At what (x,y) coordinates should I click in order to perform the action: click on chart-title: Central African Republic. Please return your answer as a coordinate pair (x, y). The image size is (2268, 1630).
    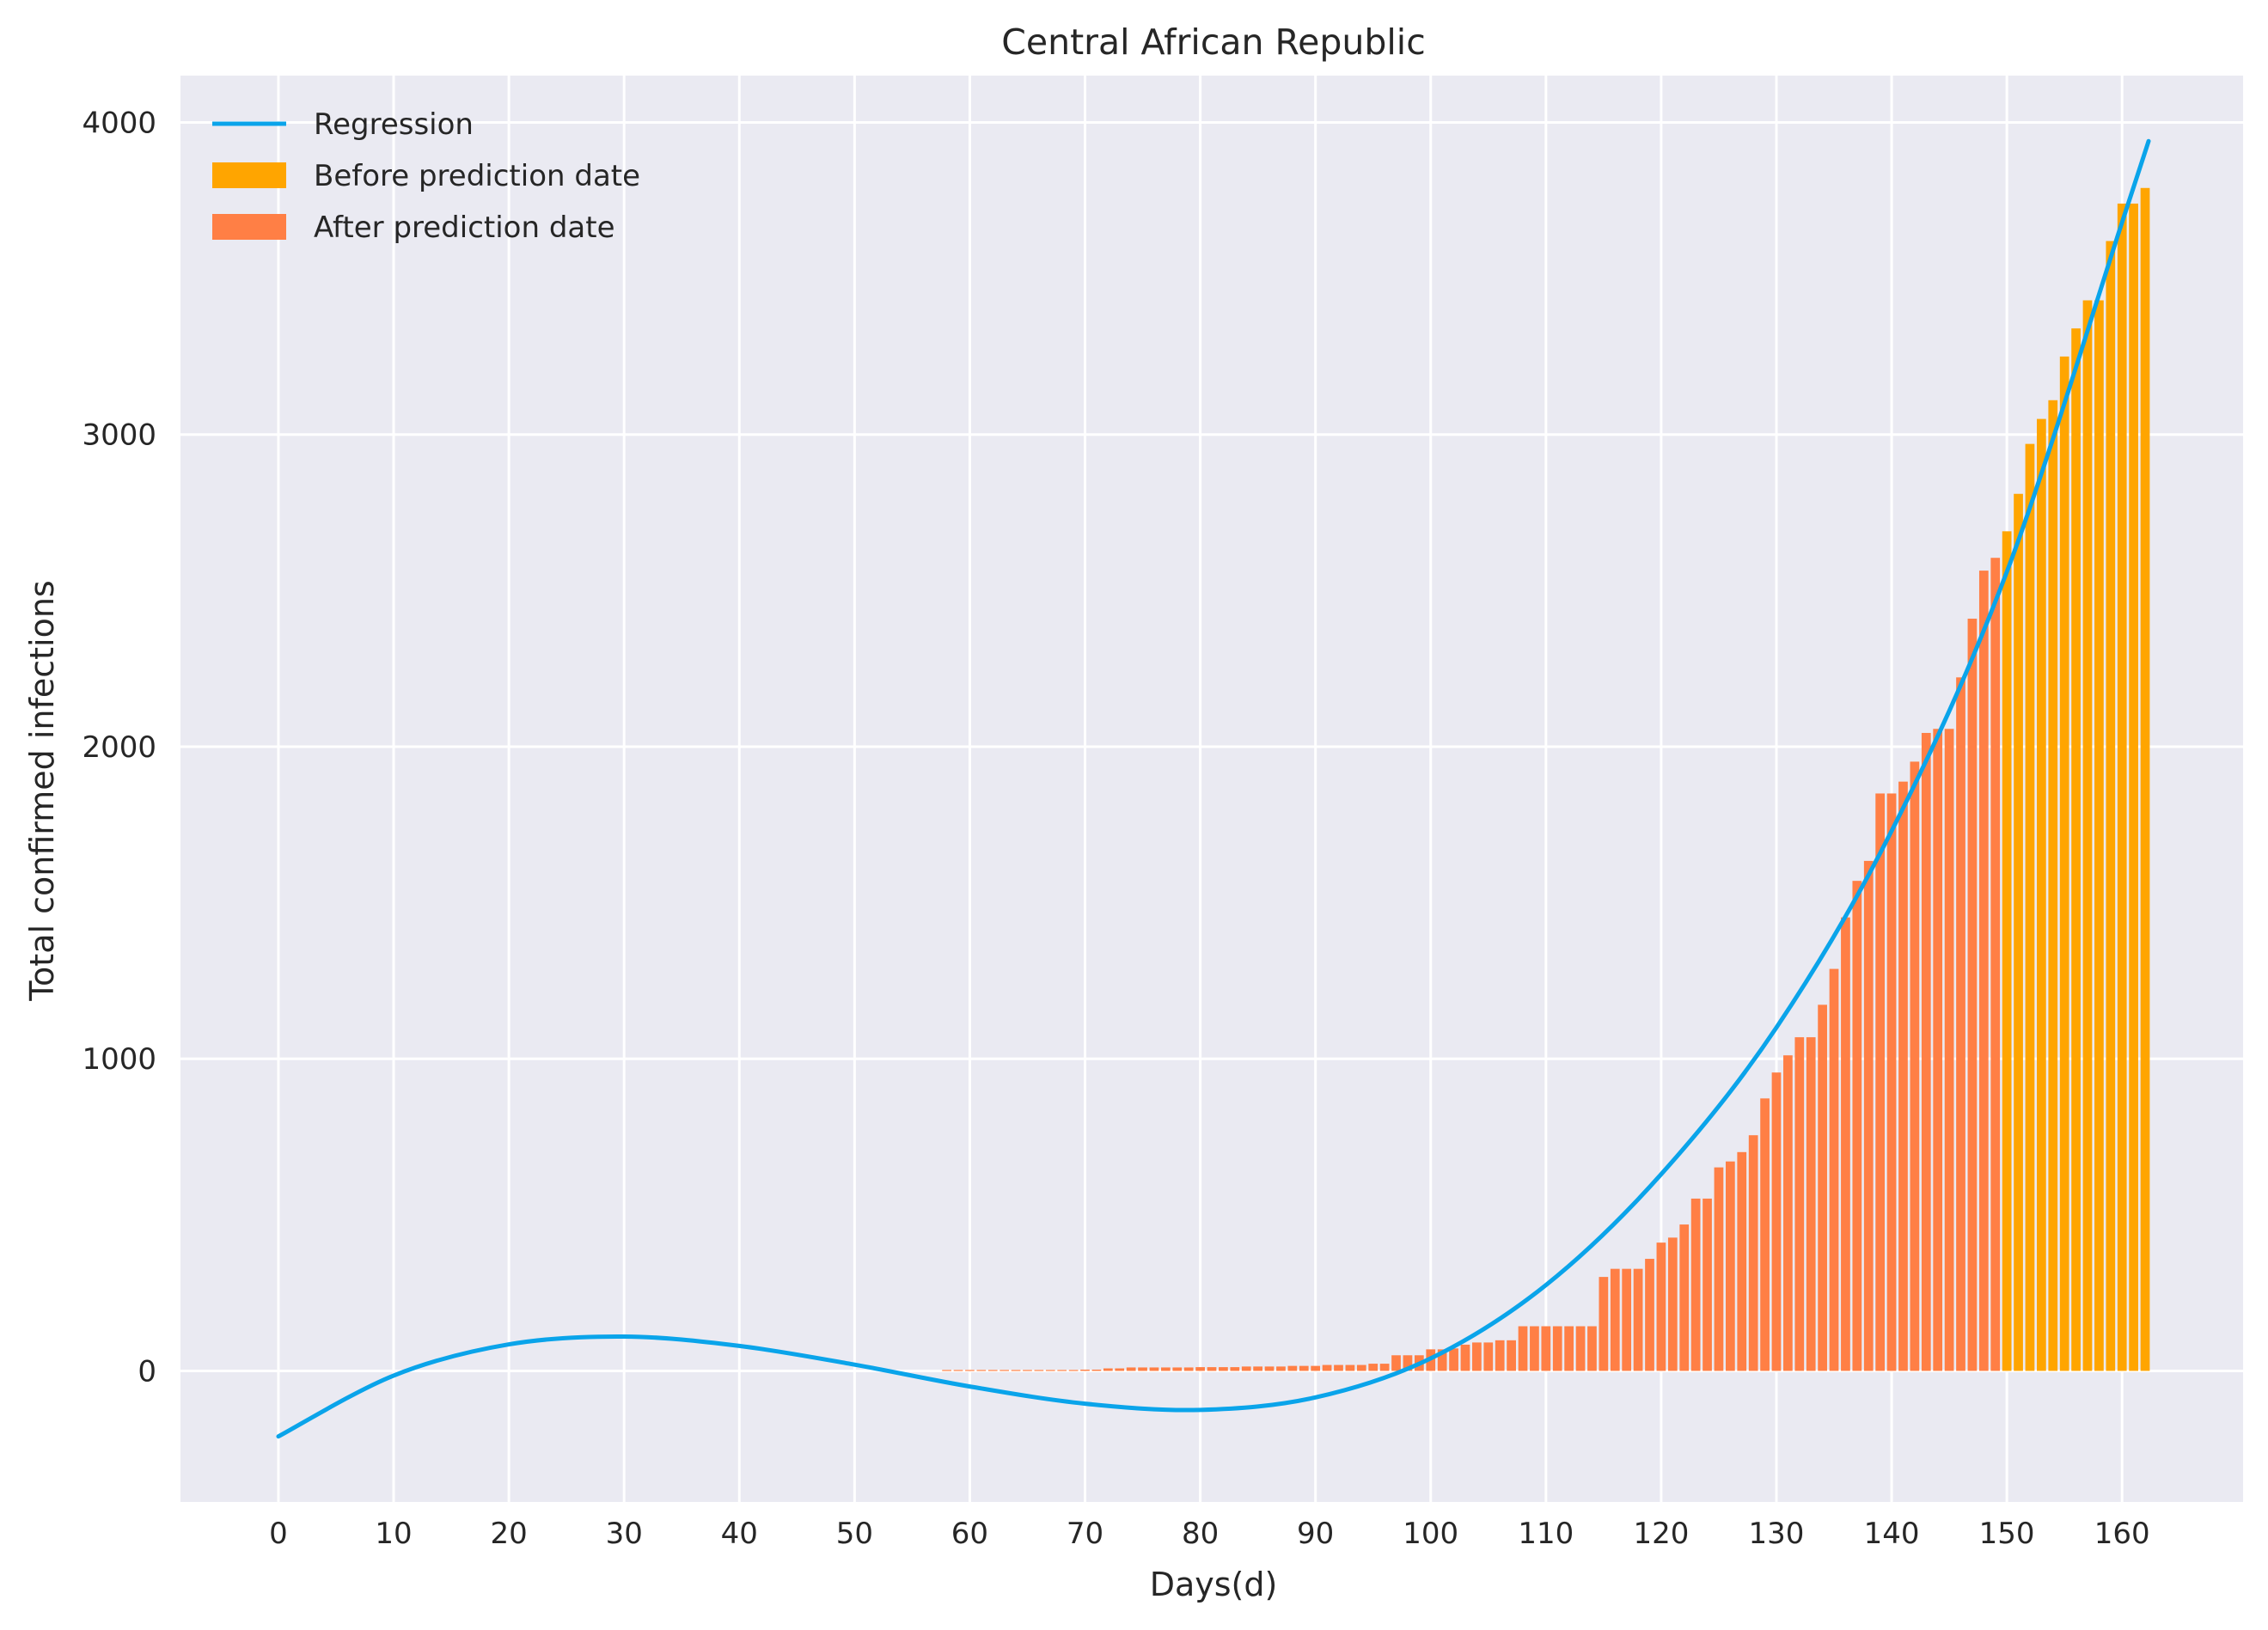
    Looking at the image, I should click on (1214, 42).